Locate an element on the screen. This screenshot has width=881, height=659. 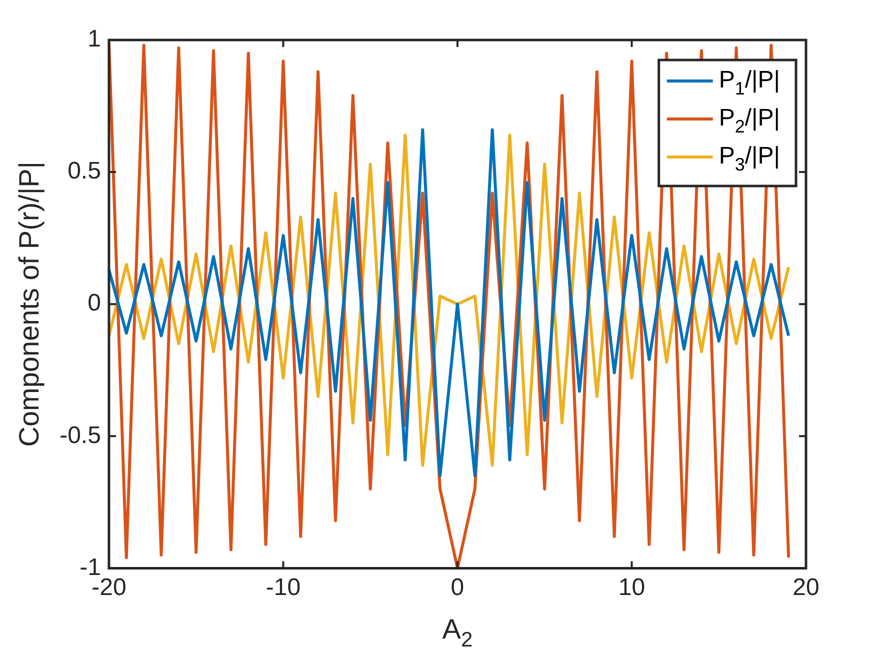
y-tick-label: 0 is located at coordinates (94, 303).